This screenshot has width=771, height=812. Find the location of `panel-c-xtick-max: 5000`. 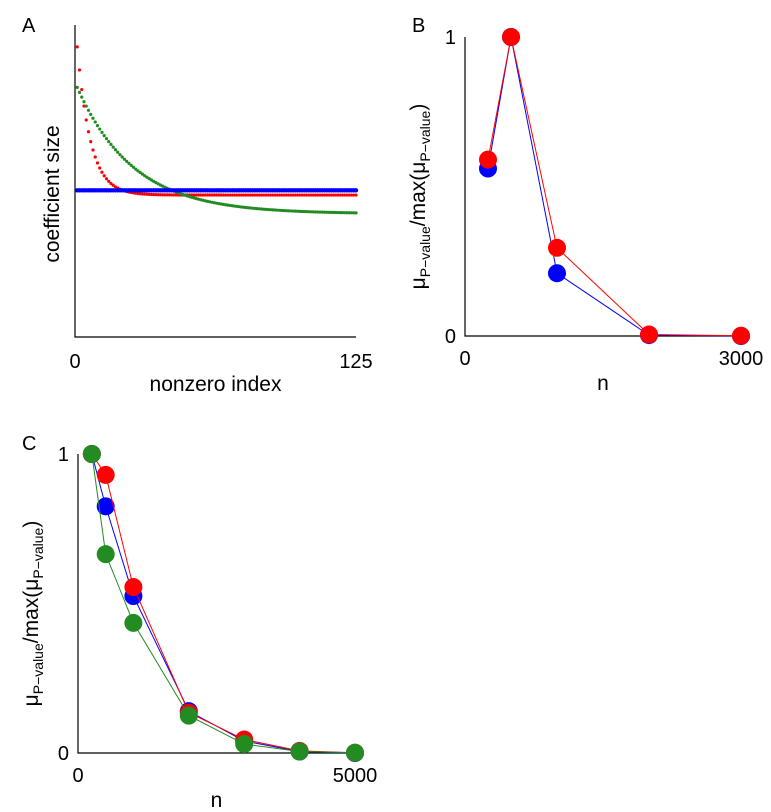

panel-c-xtick-max: 5000 is located at coordinates (355, 776).